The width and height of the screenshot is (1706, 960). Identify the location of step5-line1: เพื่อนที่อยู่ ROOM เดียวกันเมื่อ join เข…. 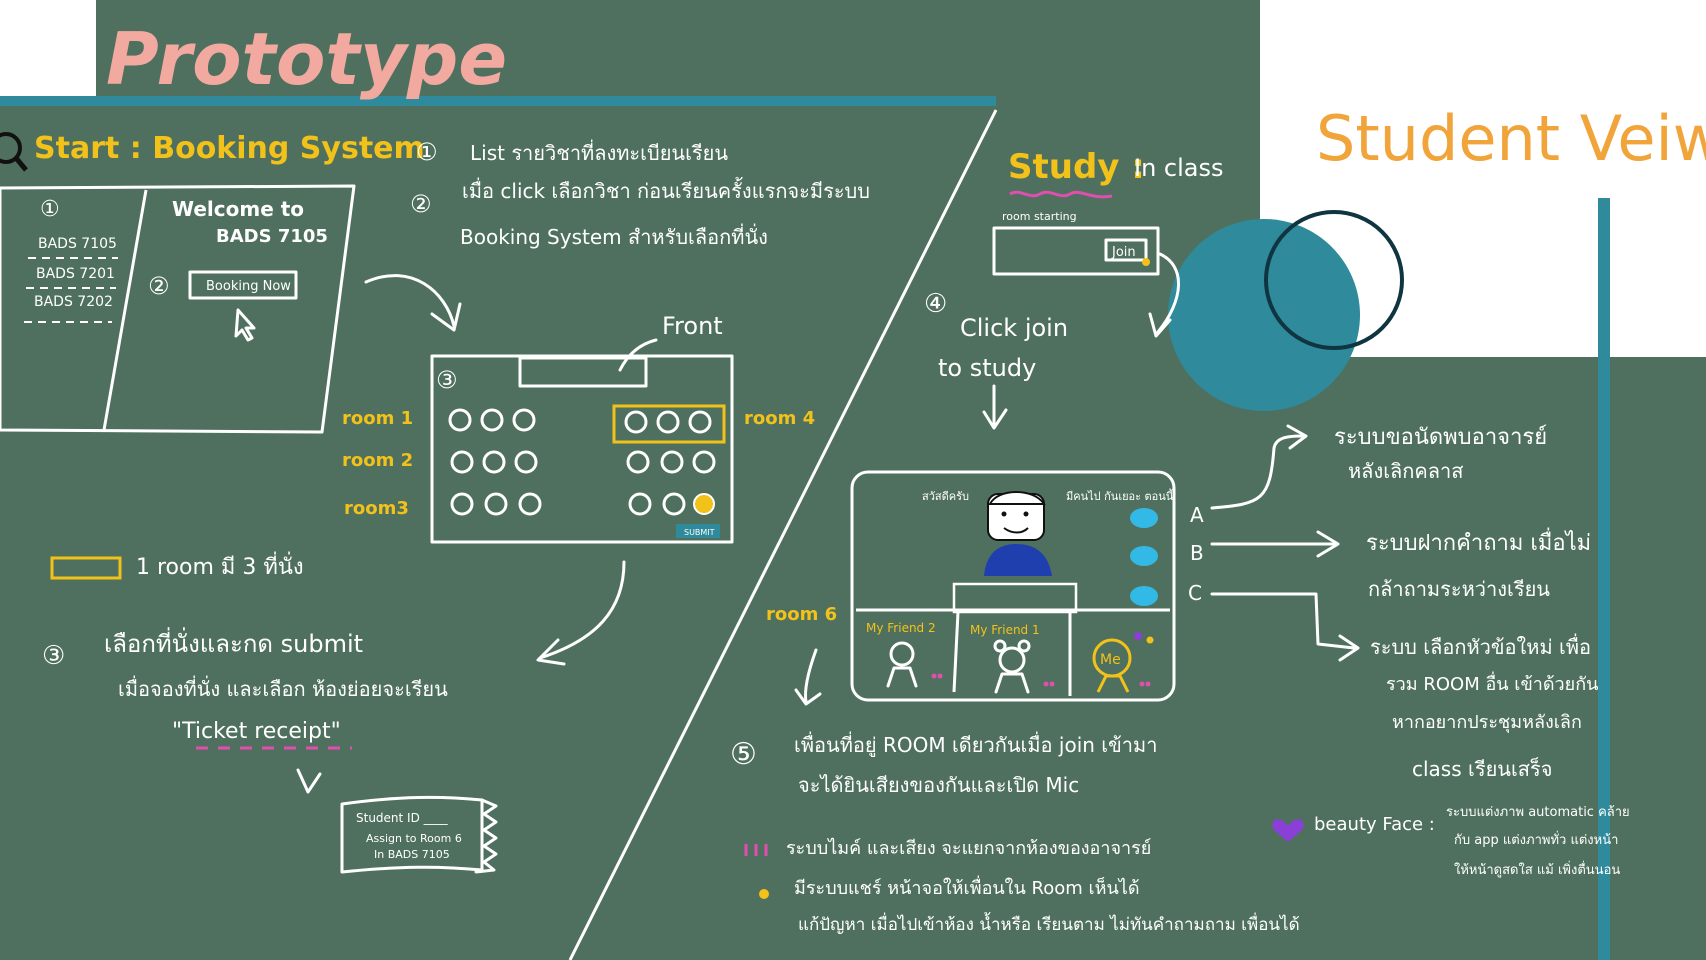
(975, 744).